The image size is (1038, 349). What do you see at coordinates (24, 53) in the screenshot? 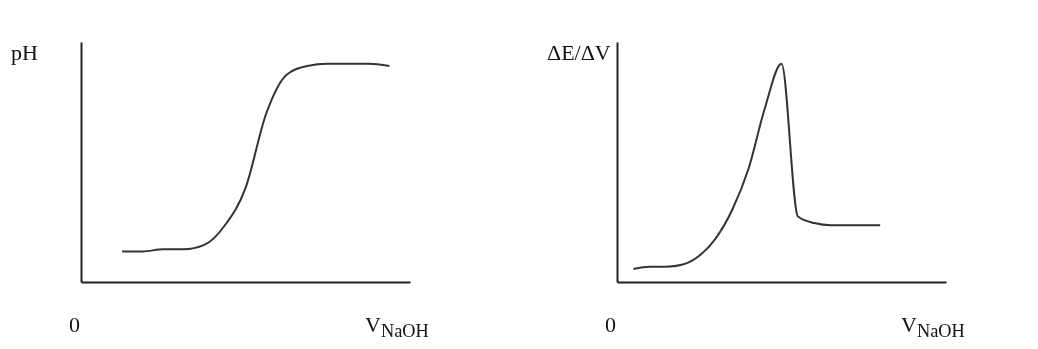
I see `y-axis-title: pH` at bounding box center [24, 53].